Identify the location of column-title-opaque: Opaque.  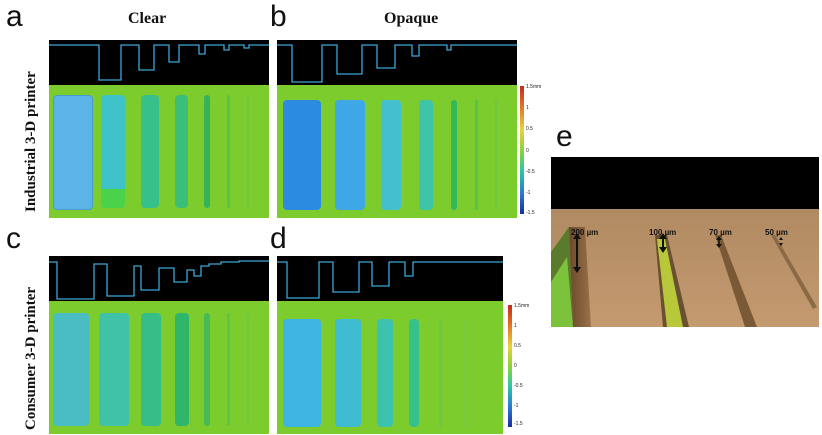
(411, 18).